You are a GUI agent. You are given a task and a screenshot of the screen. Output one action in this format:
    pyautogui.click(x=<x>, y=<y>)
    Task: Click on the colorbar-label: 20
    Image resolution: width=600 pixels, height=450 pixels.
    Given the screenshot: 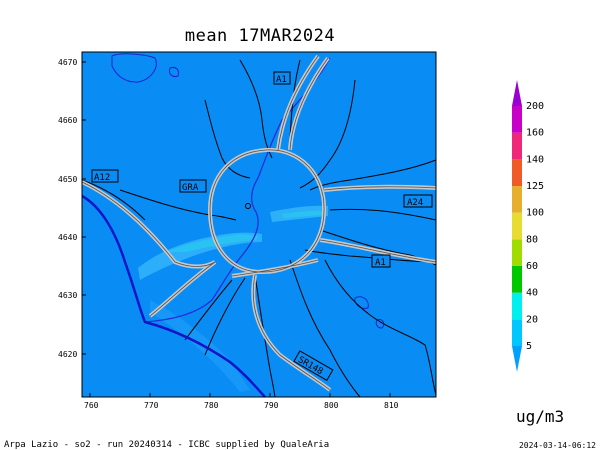 What is the action you would take?
    pyautogui.click(x=532, y=319)
    